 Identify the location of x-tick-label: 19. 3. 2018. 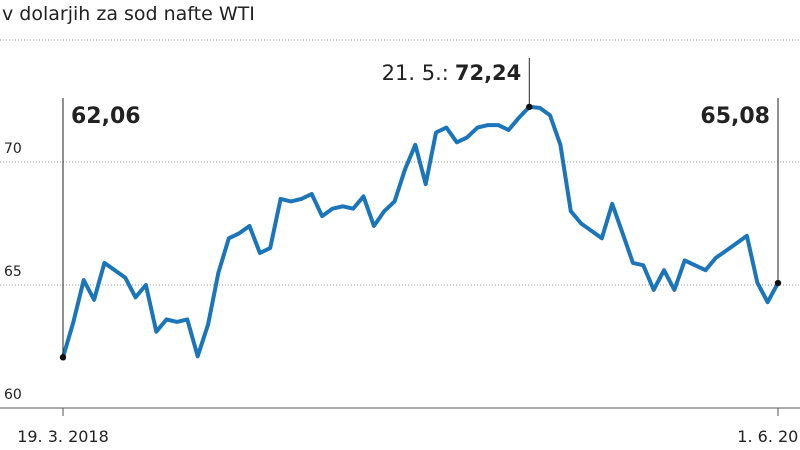
(63, 436).